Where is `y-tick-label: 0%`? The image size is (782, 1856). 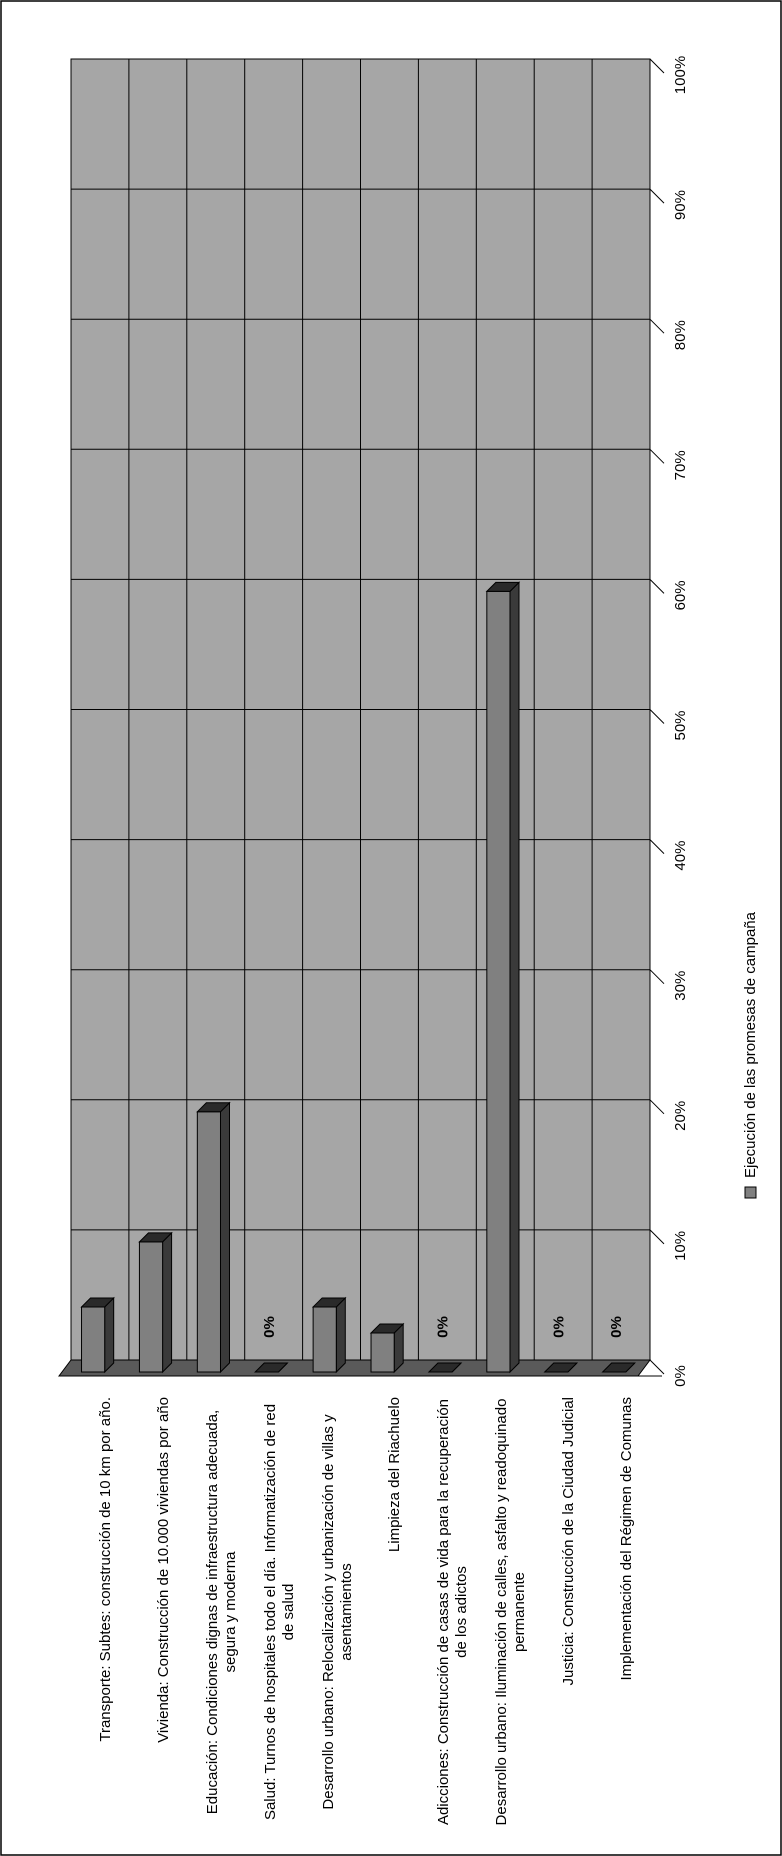 y-tick-label: 0% is located at coordinates (680, 1376).